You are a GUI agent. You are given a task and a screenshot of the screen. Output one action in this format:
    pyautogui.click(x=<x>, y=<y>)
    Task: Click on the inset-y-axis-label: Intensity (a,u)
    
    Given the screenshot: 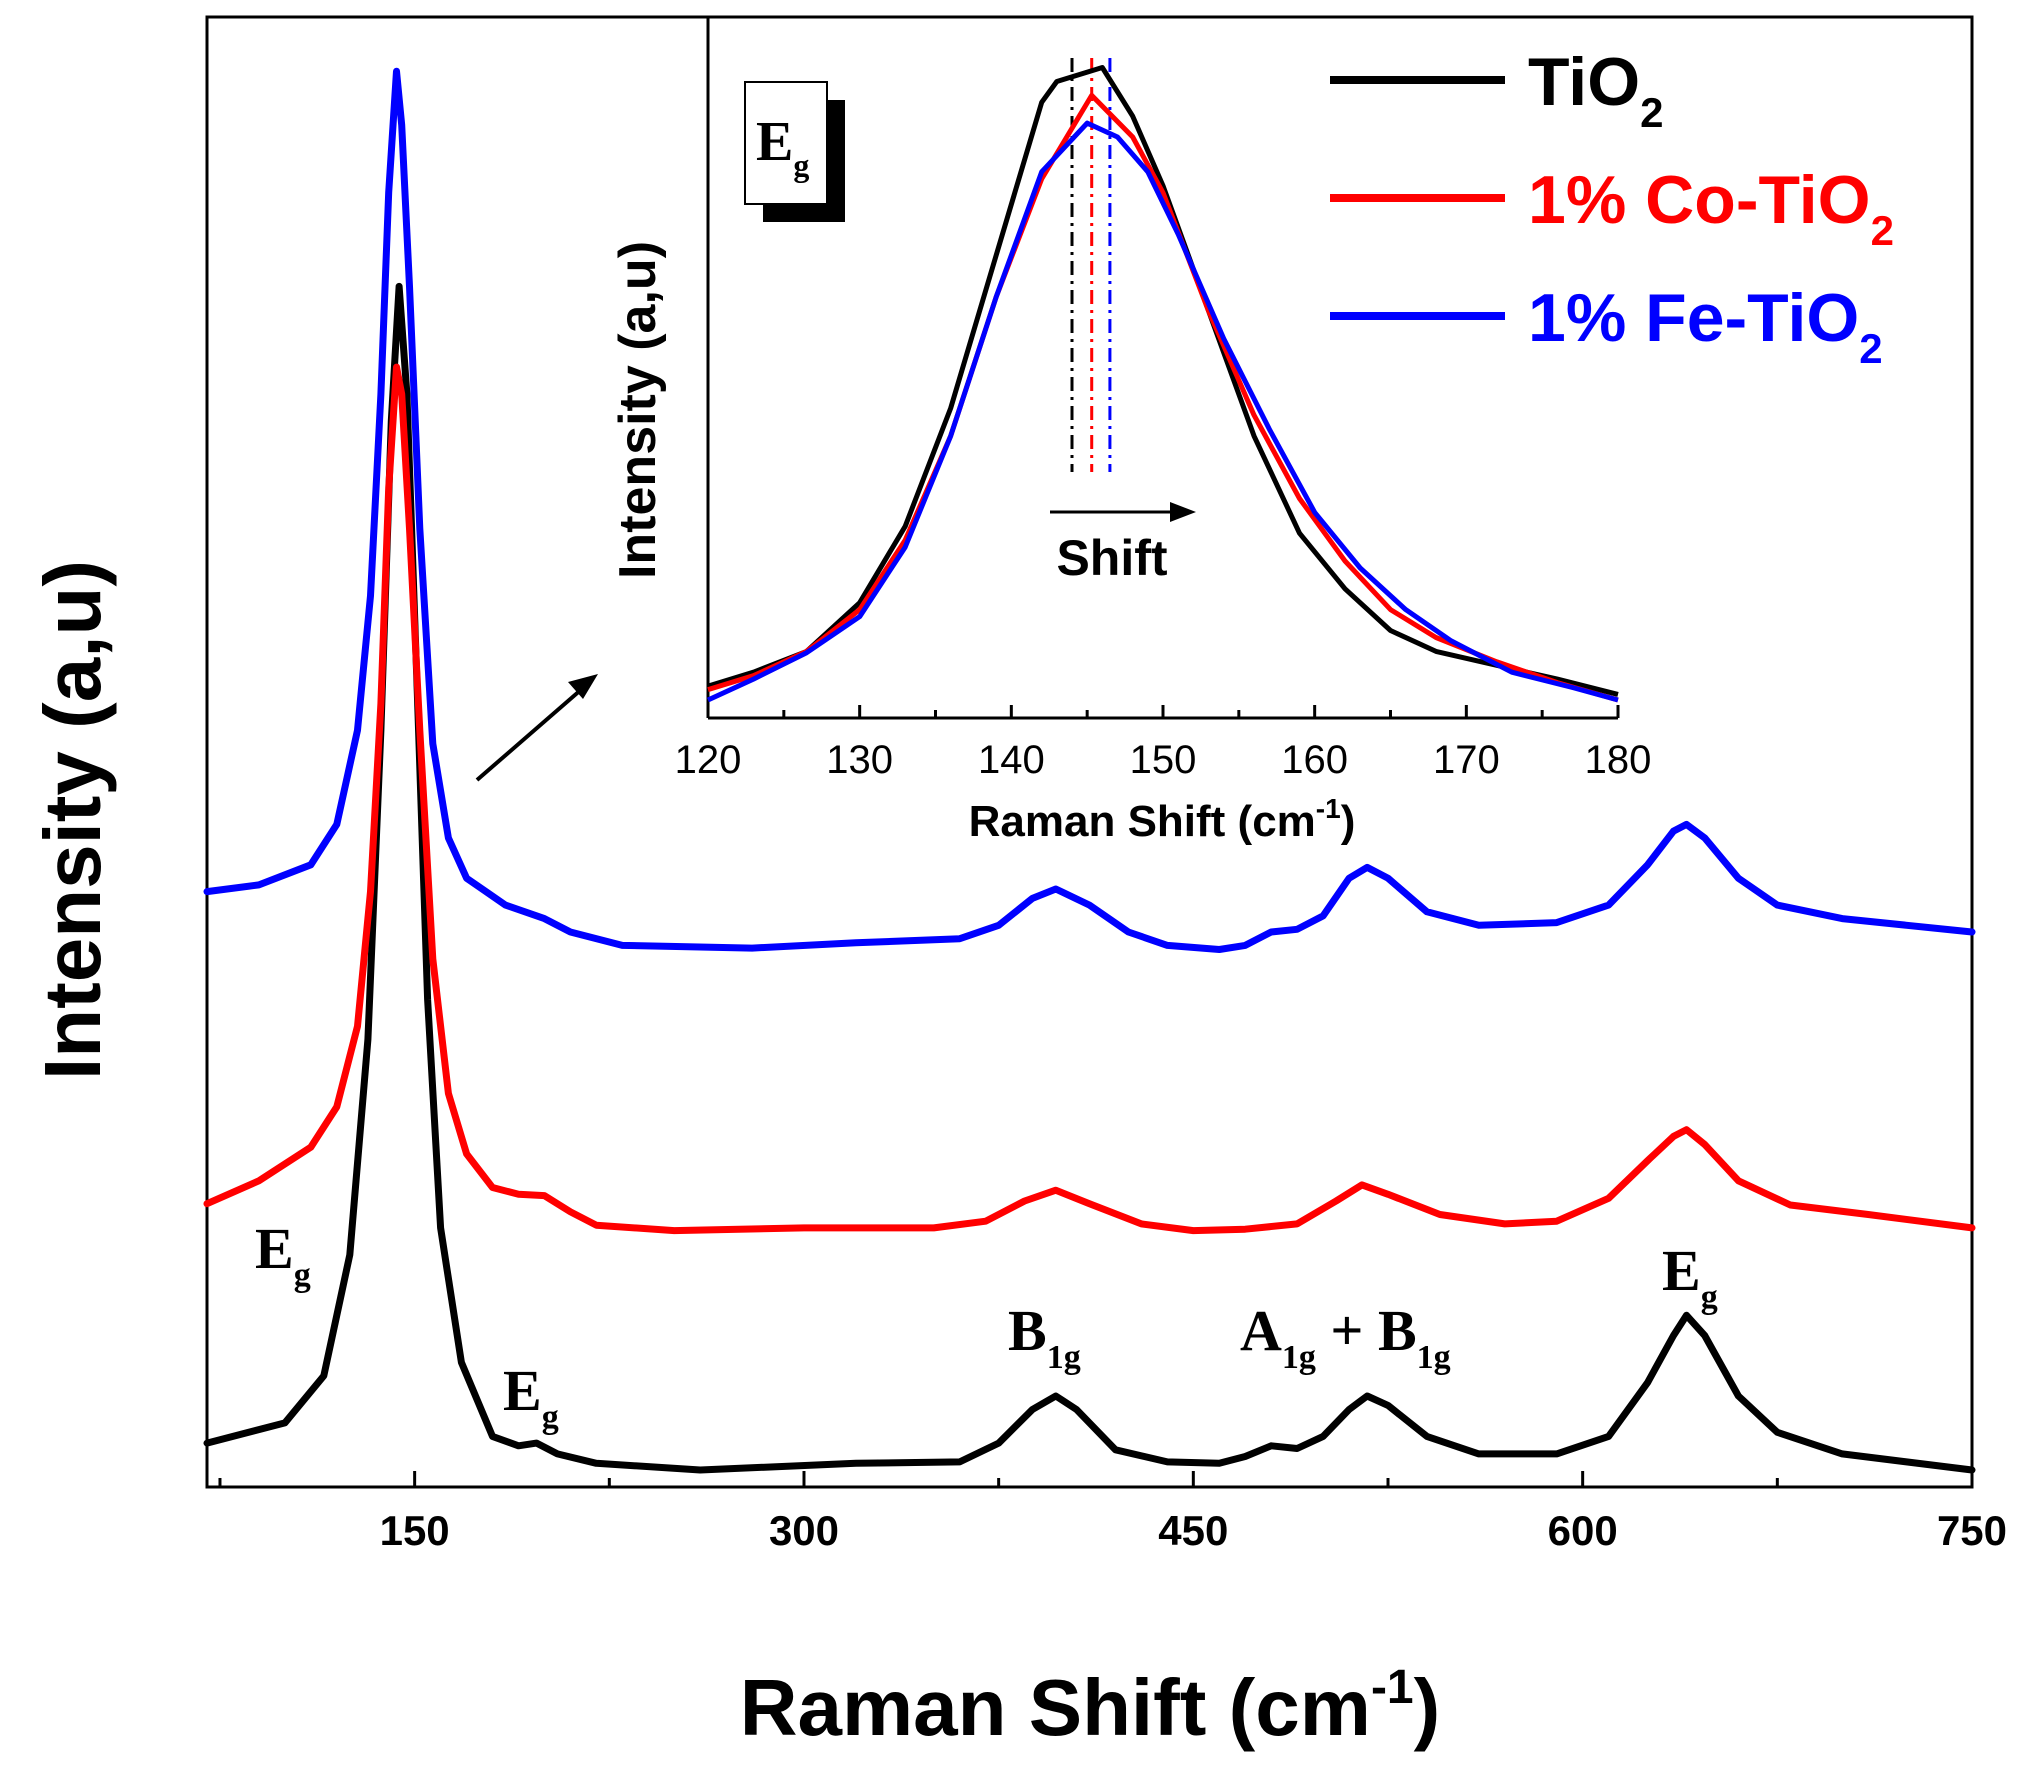 What is the action you would take?
    pyautogui.click(x=638, y=410)
    